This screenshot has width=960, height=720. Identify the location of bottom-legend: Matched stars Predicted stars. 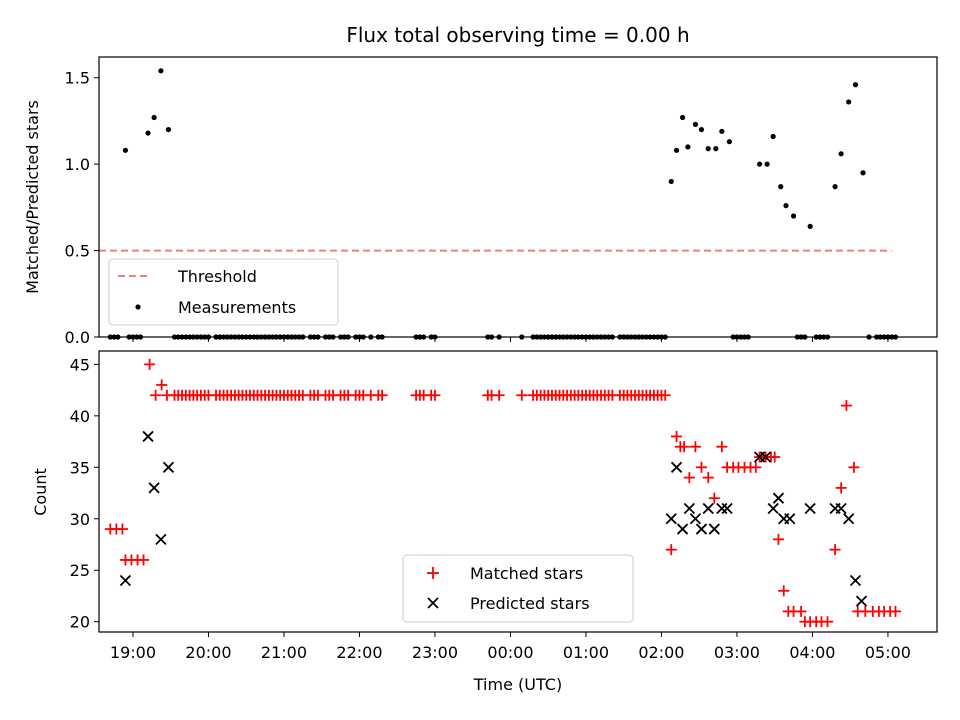
(518, 588).